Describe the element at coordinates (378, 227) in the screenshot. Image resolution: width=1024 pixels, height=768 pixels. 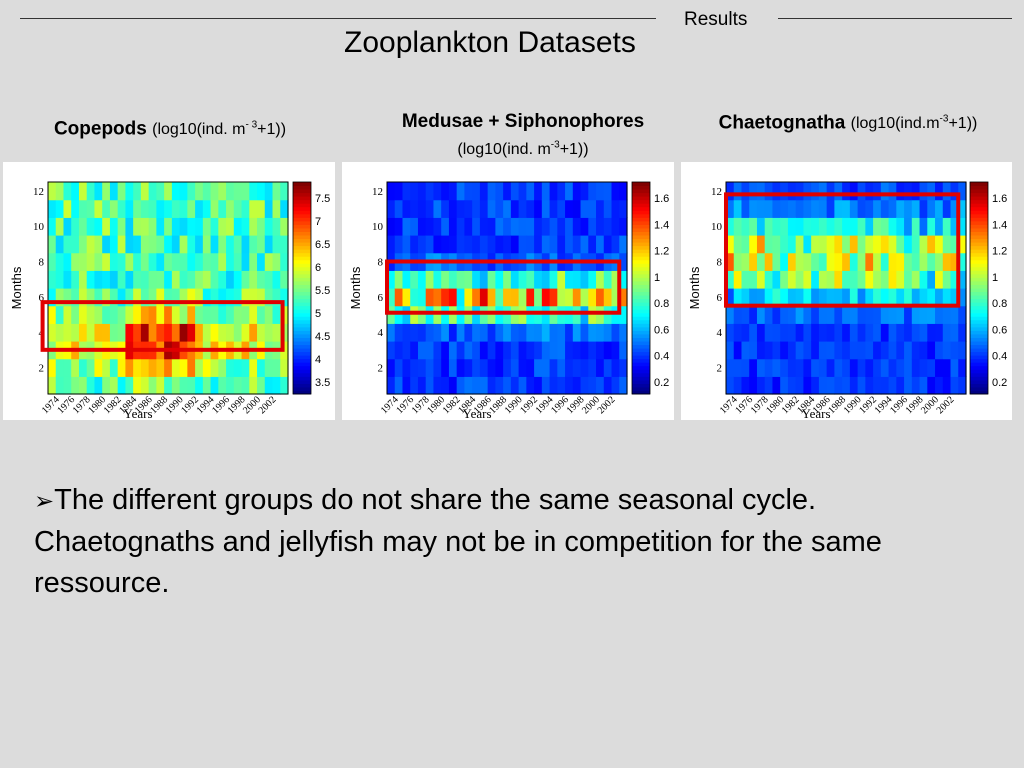
I see `y-tick-label: 10` at that location.